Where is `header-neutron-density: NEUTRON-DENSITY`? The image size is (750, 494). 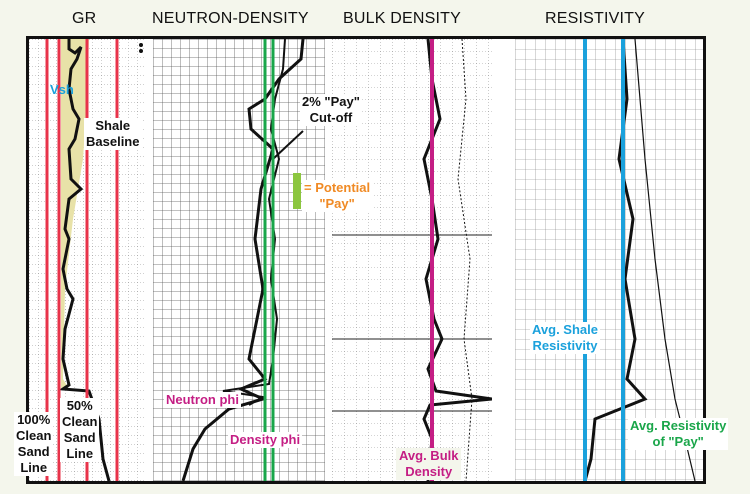 header-neutron-density: NEUTRON-DENSITY is located at coordinates (230, 18).